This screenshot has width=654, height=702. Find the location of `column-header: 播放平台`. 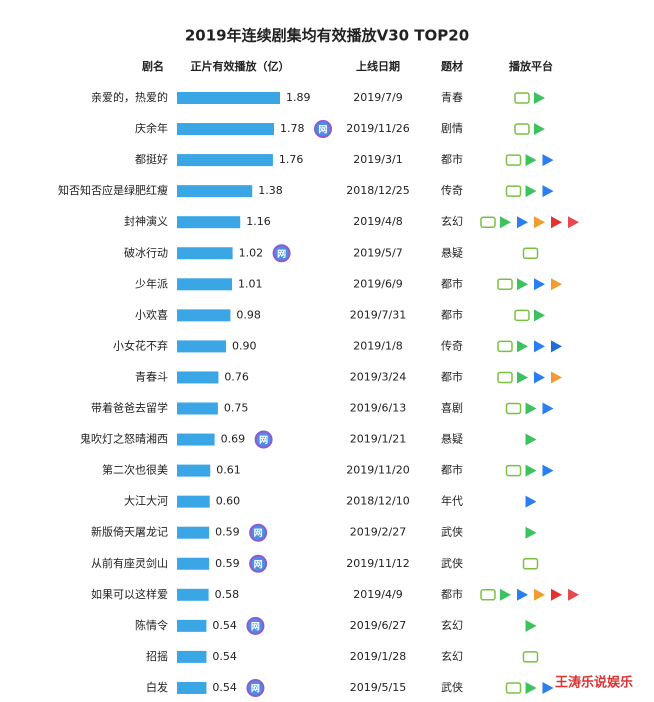

column-header: 播放平台 is located at coordinates (531, 66).